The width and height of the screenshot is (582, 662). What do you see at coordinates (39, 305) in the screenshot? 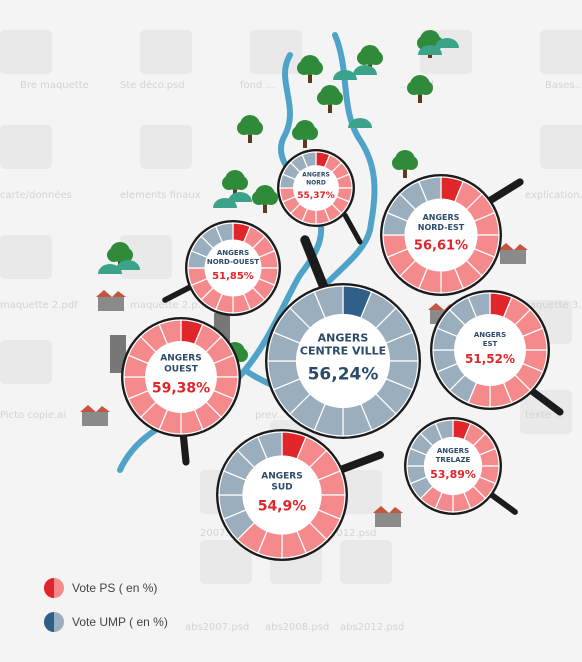
I see `background-file-label: maquette 2.pdf` at bounding box center [39, 305].